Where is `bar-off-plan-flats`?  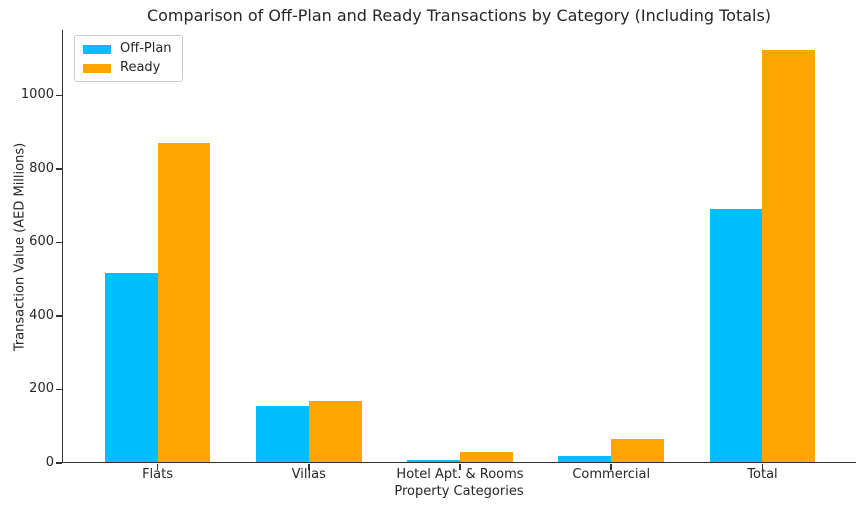 bar-off-plan-flats is located at coordinates (131, 367).